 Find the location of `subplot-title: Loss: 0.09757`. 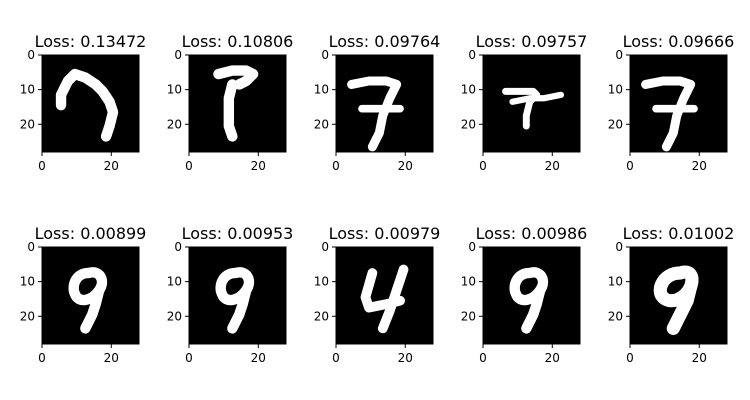

subplot-title: Loss: 0.09757 is located at coordinates (532, 41).